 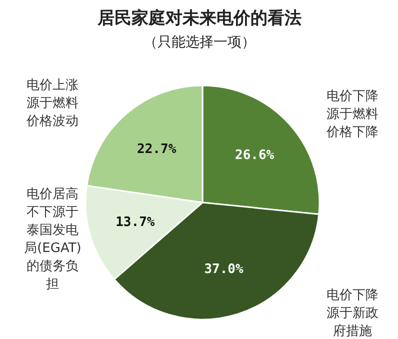 I want to click on data-label: 37.0%, so click(x=224, y=269).